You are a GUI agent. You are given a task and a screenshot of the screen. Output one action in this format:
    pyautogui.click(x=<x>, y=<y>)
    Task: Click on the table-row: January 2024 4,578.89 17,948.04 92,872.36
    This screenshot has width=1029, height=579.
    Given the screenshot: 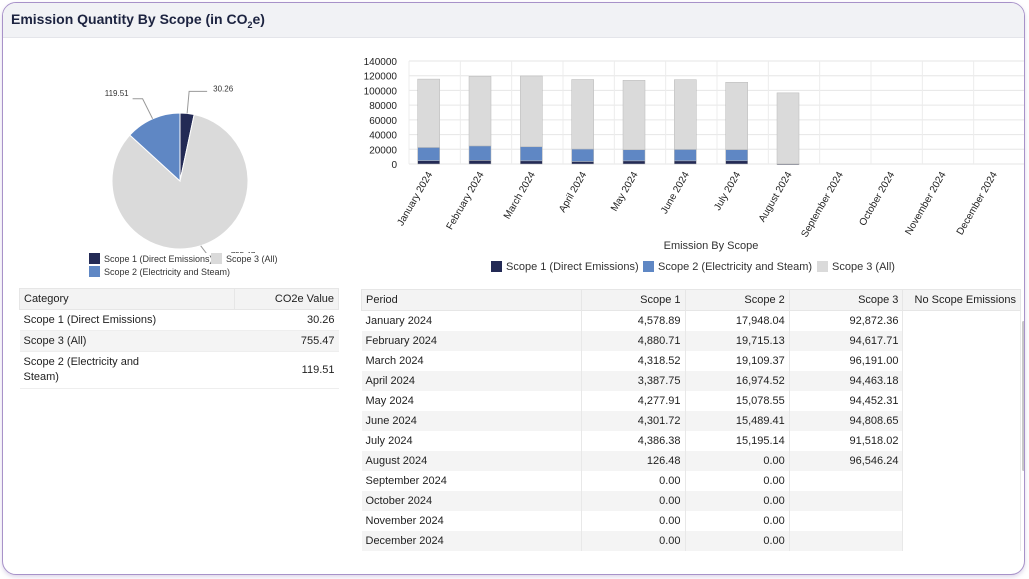 What is the action you would take?
    pyautogui.click(x=691, y=320)
    